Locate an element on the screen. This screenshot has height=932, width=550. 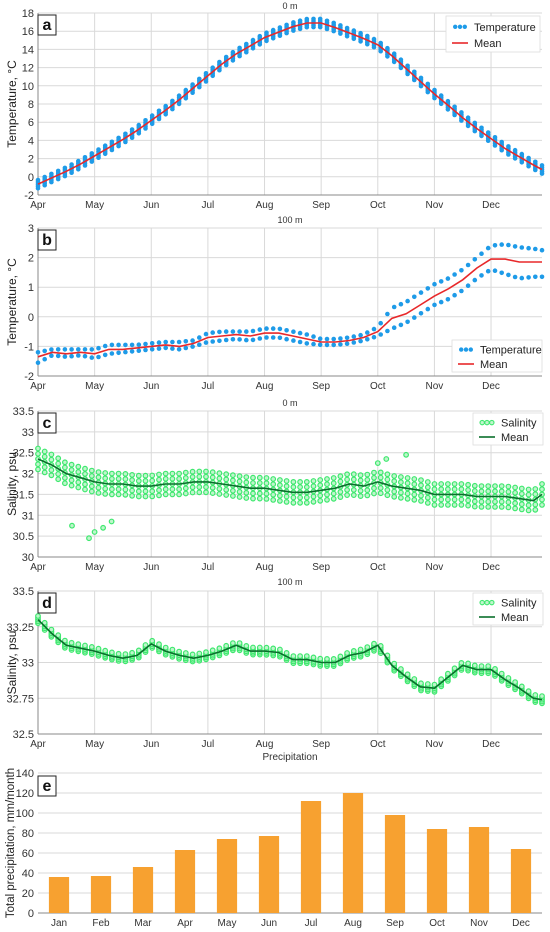
y-tick-label: 10 is located at coordinates (28, 87).